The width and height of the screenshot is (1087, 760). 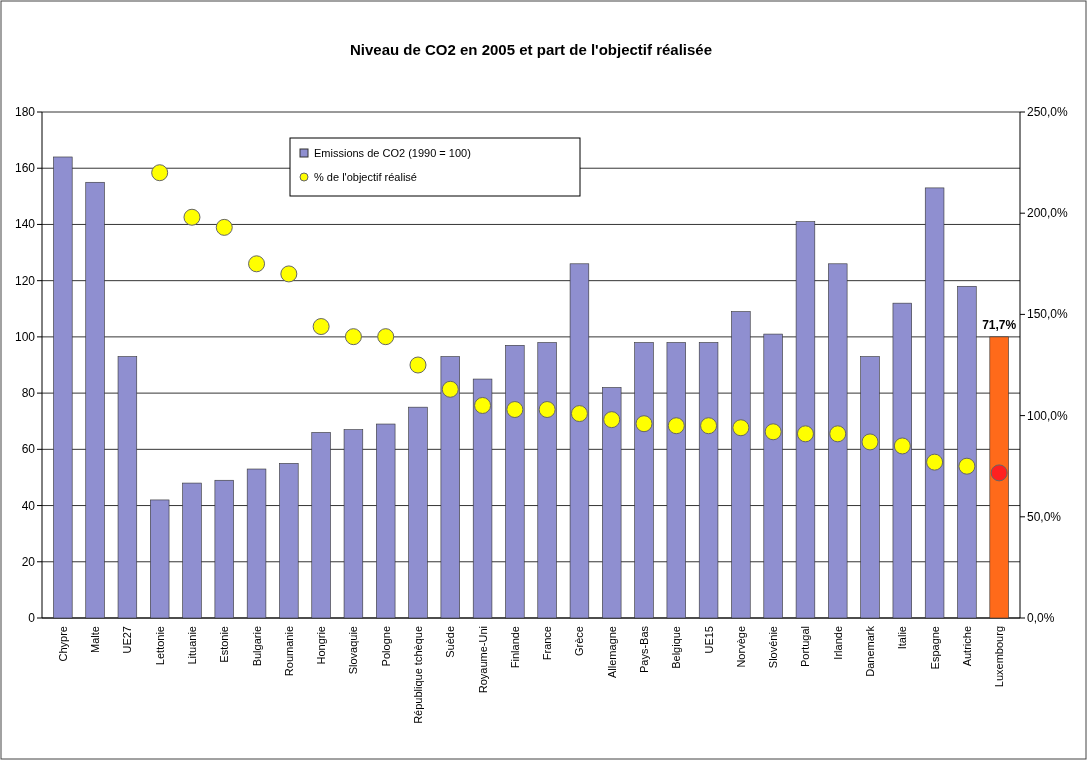 I want to click on y-tick-label: 100, so click(x=25, y=336).